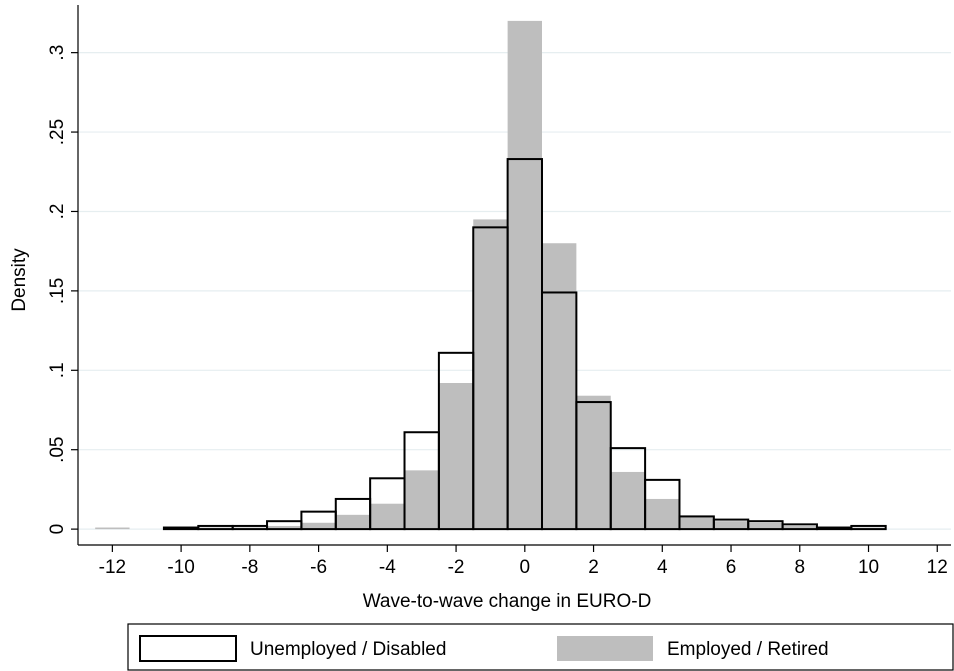 This screenshot has width=954, height=671. I want to click on x-tick-label: 6, so click(731, 567).